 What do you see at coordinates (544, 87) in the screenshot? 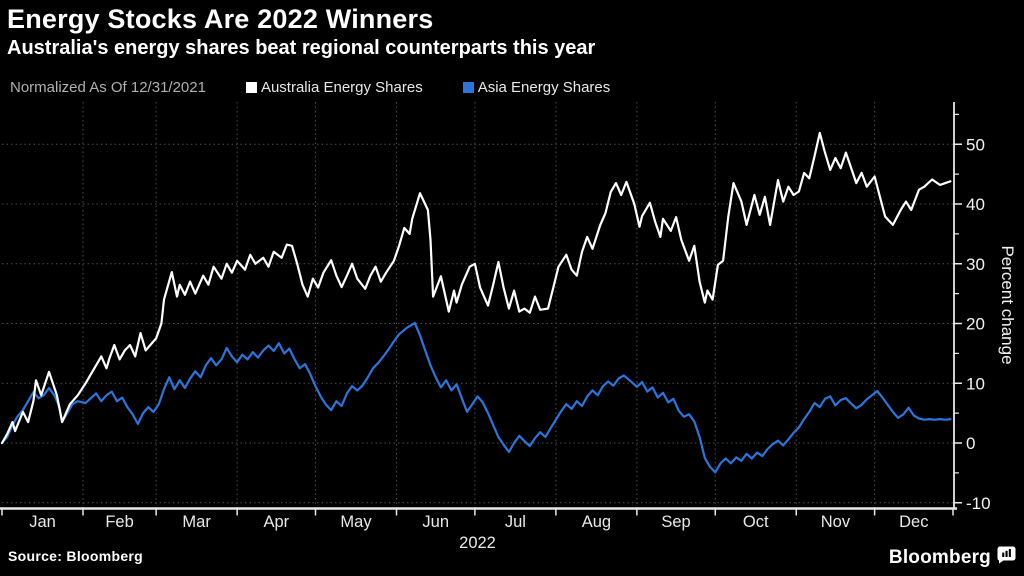
I see `asia-legend-label: Asia Energy Shares` at bounding box center [544, 87].